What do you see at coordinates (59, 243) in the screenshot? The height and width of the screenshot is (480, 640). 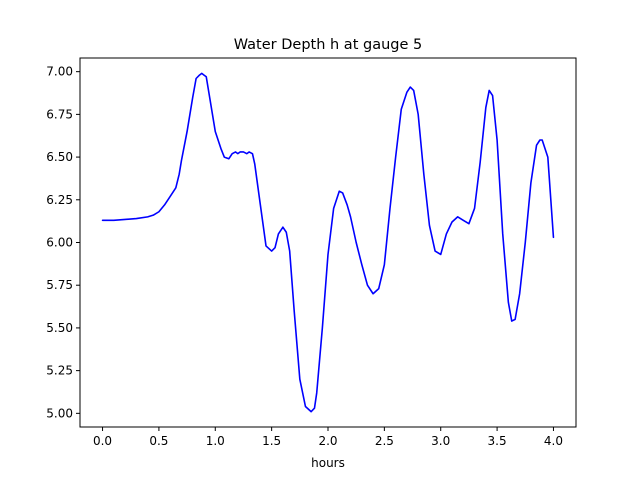 I see `y-tick-label: 6.00` at bounding box center [59, 243].